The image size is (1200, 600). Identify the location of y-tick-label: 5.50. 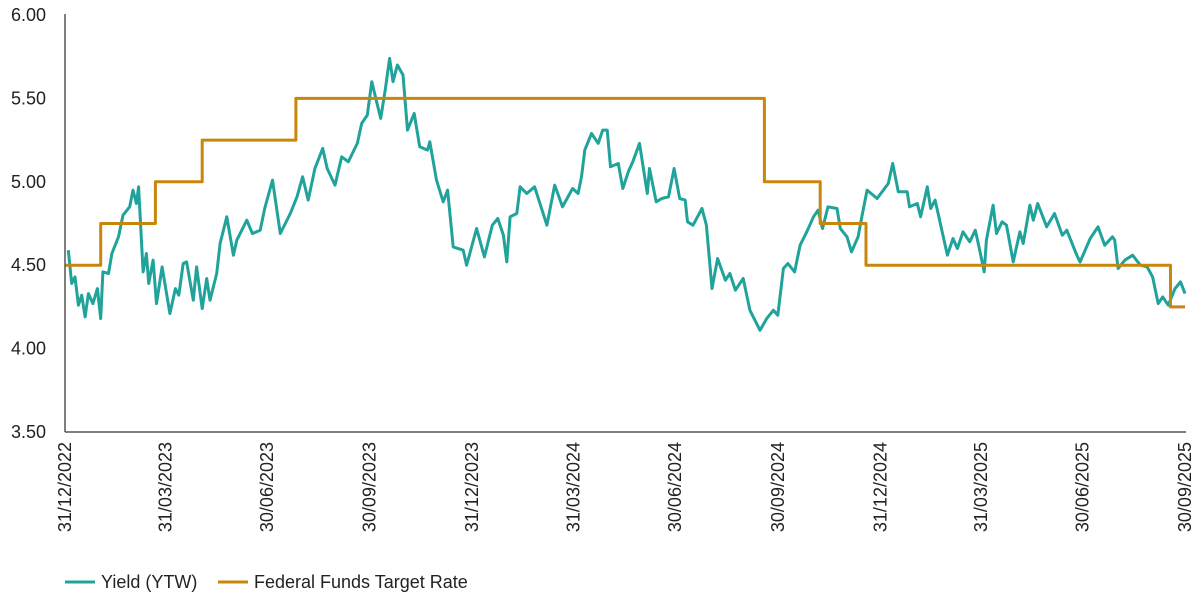
(28, 98).